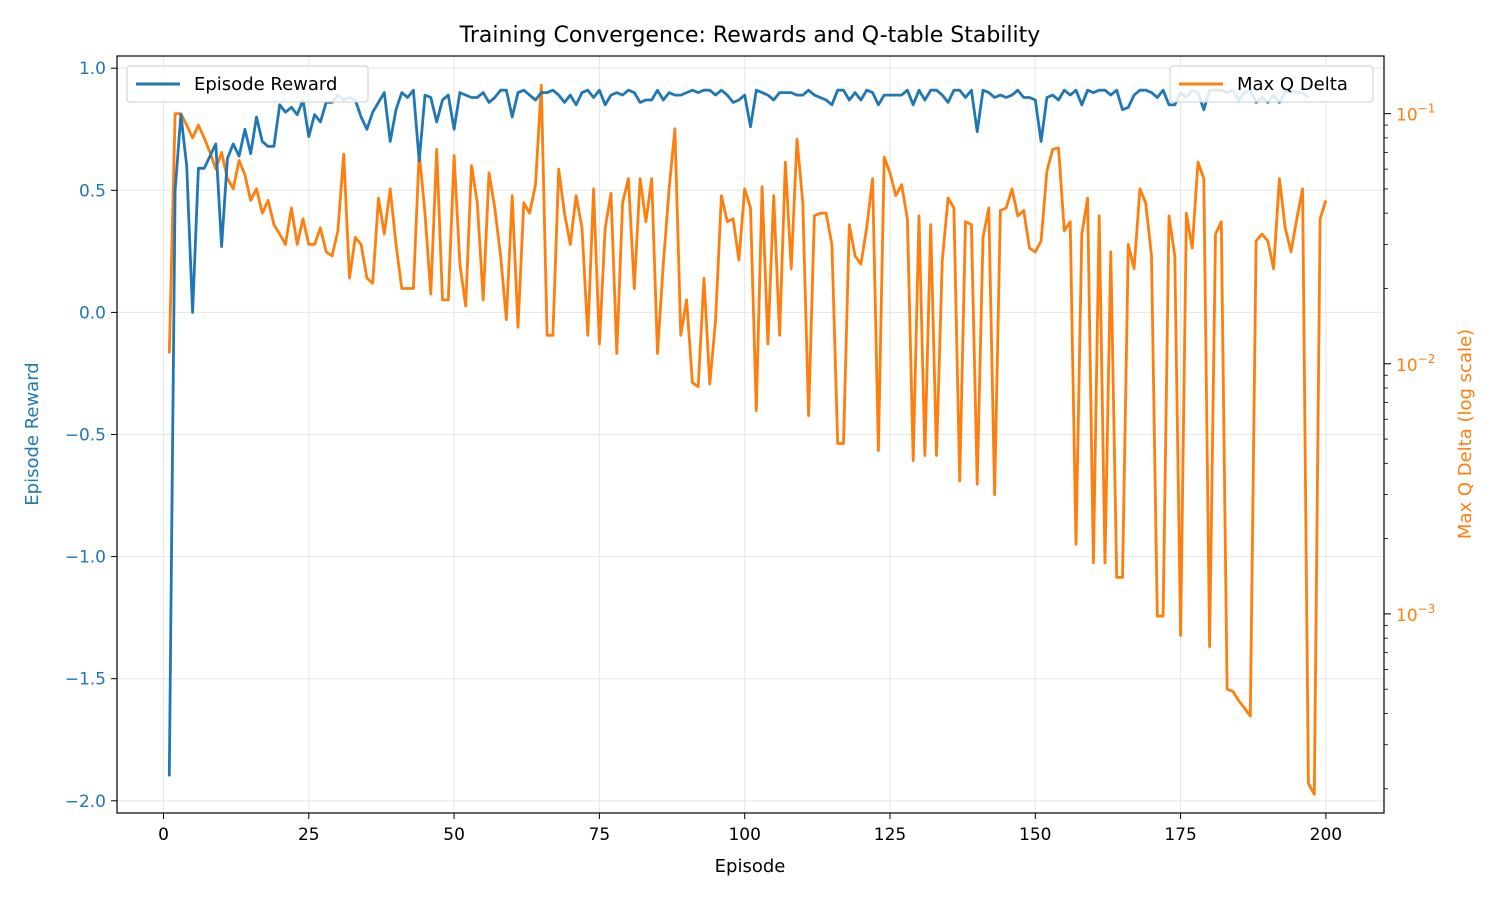  What do you see at coordinates (1415, 114) in the screenshot?
I see `y-right-tick-label: 10⁻¹` at bounding box center [1415, 114].